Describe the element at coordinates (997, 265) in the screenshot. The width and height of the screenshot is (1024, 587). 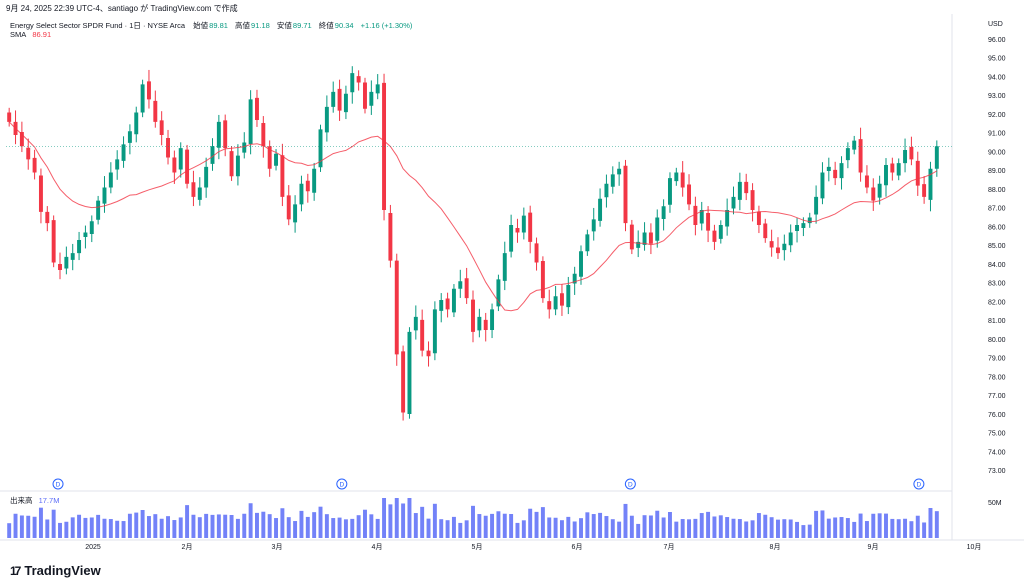
I see `y-tick-label: 84.00` at that location.